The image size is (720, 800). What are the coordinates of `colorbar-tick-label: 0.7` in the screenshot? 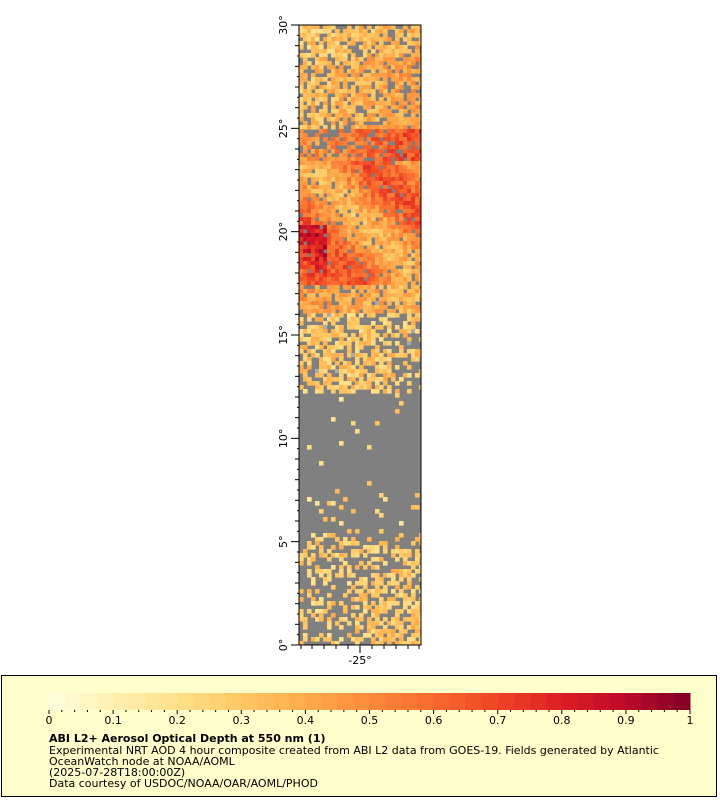 It's located at (498, 720).